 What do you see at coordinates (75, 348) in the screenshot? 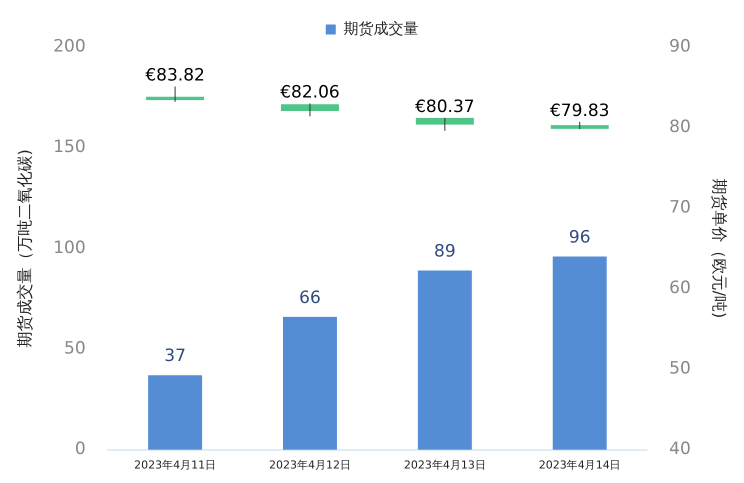
I see `y-tick-label: 50` at bounding box center [75, 348].